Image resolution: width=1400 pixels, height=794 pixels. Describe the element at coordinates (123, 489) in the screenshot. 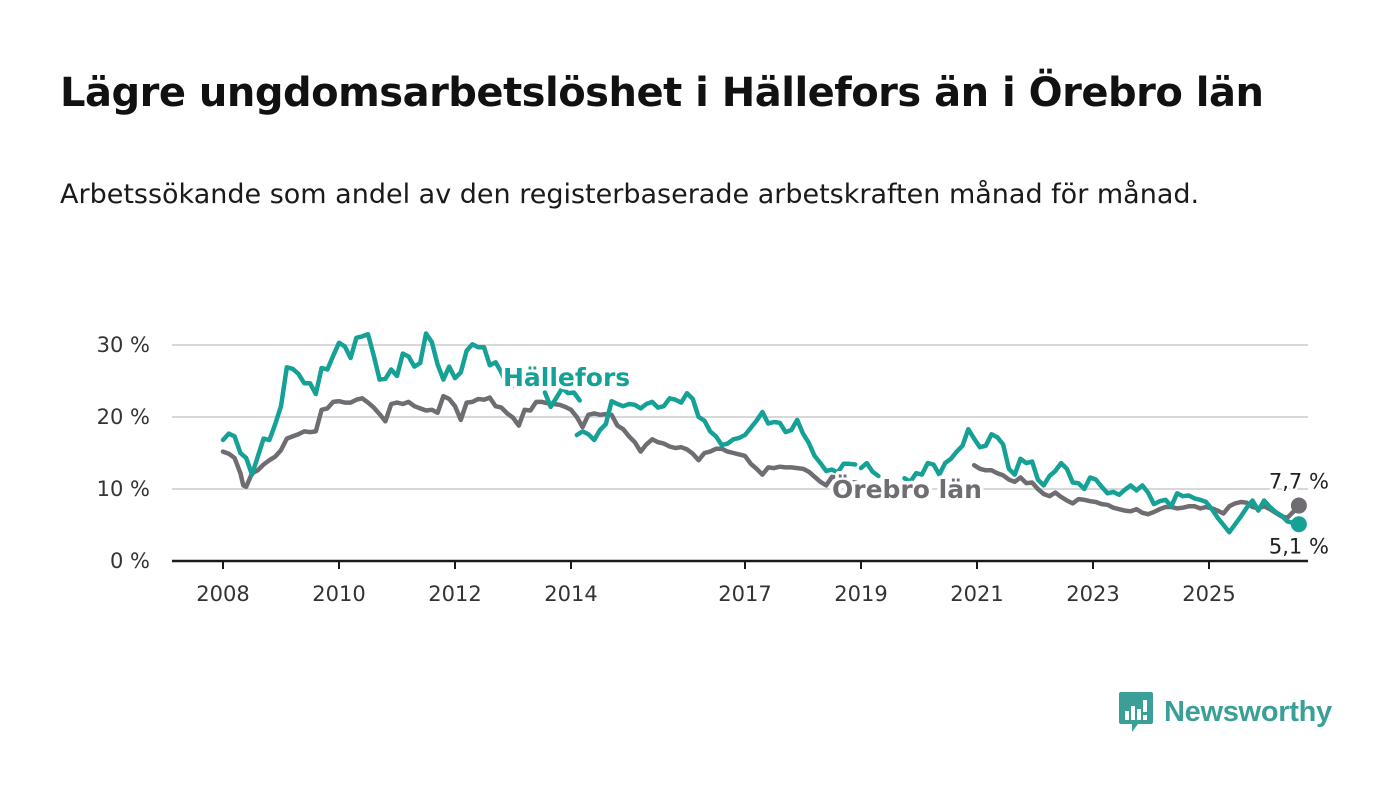

I see `y-tick-label: 10 %` at that location.